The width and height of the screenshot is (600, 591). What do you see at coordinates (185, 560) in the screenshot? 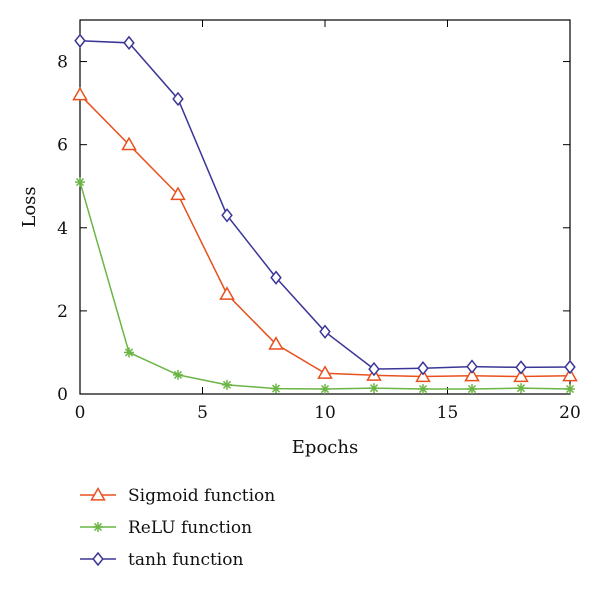
I see `legend-label: tanh function` at bounding box center [185, 560].